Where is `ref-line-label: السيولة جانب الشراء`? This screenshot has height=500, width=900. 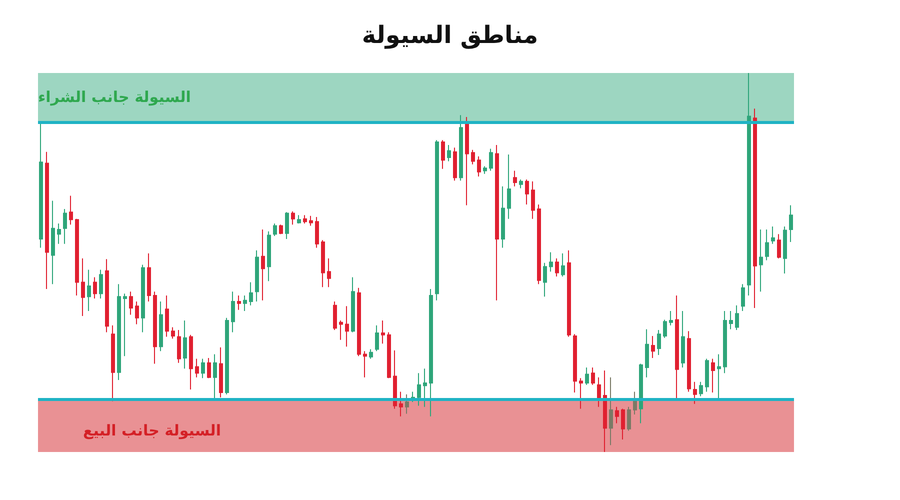
ref-line-label: السيولة جانب الشراء is located at coordinates (114, 97).